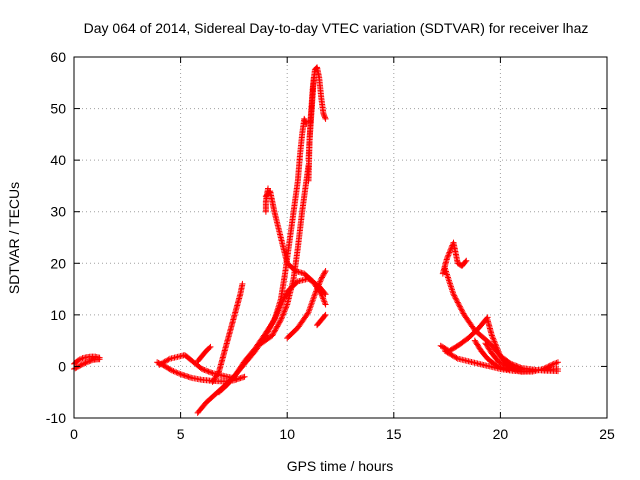  What do you see at coordinates (58, 57) in the screenshot?
I see `y-tick-label: 60` at bounding box center [58, 57].